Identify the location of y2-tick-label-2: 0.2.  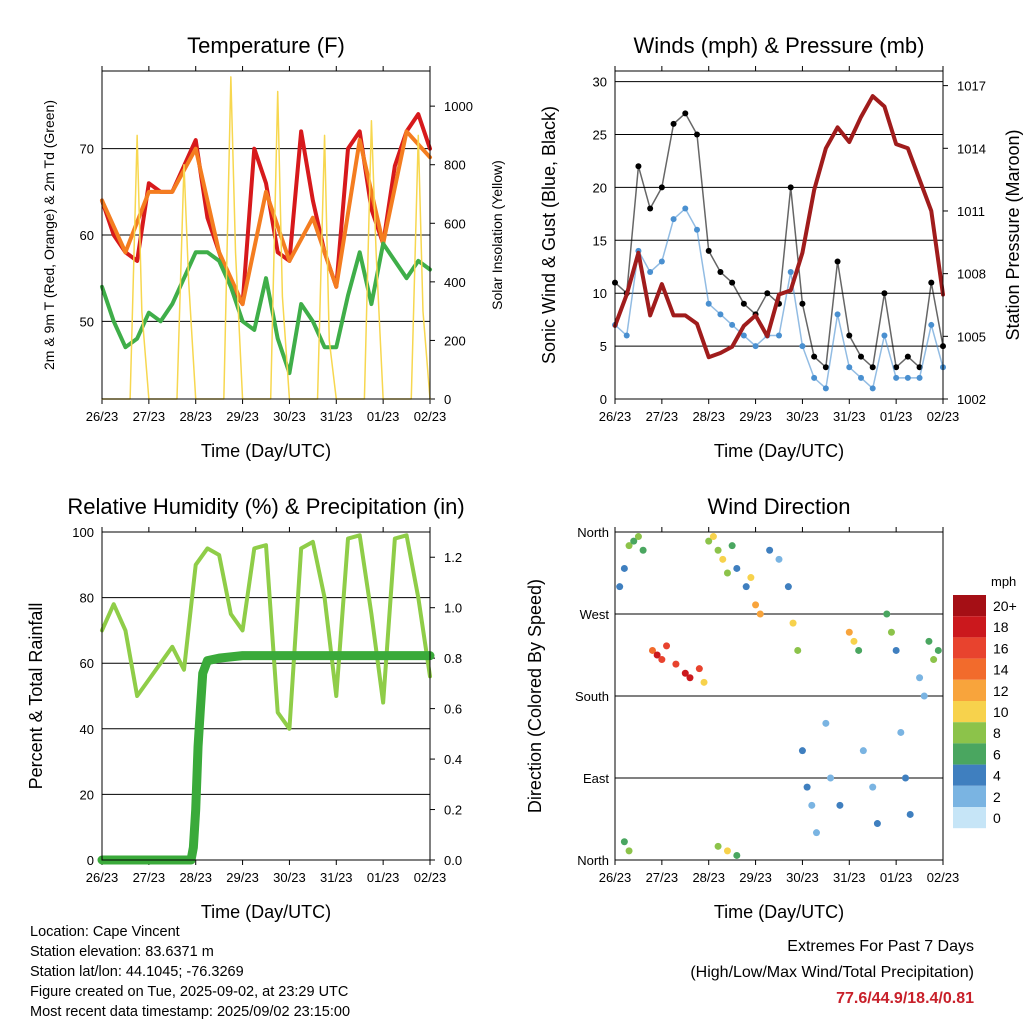
(453, 810).